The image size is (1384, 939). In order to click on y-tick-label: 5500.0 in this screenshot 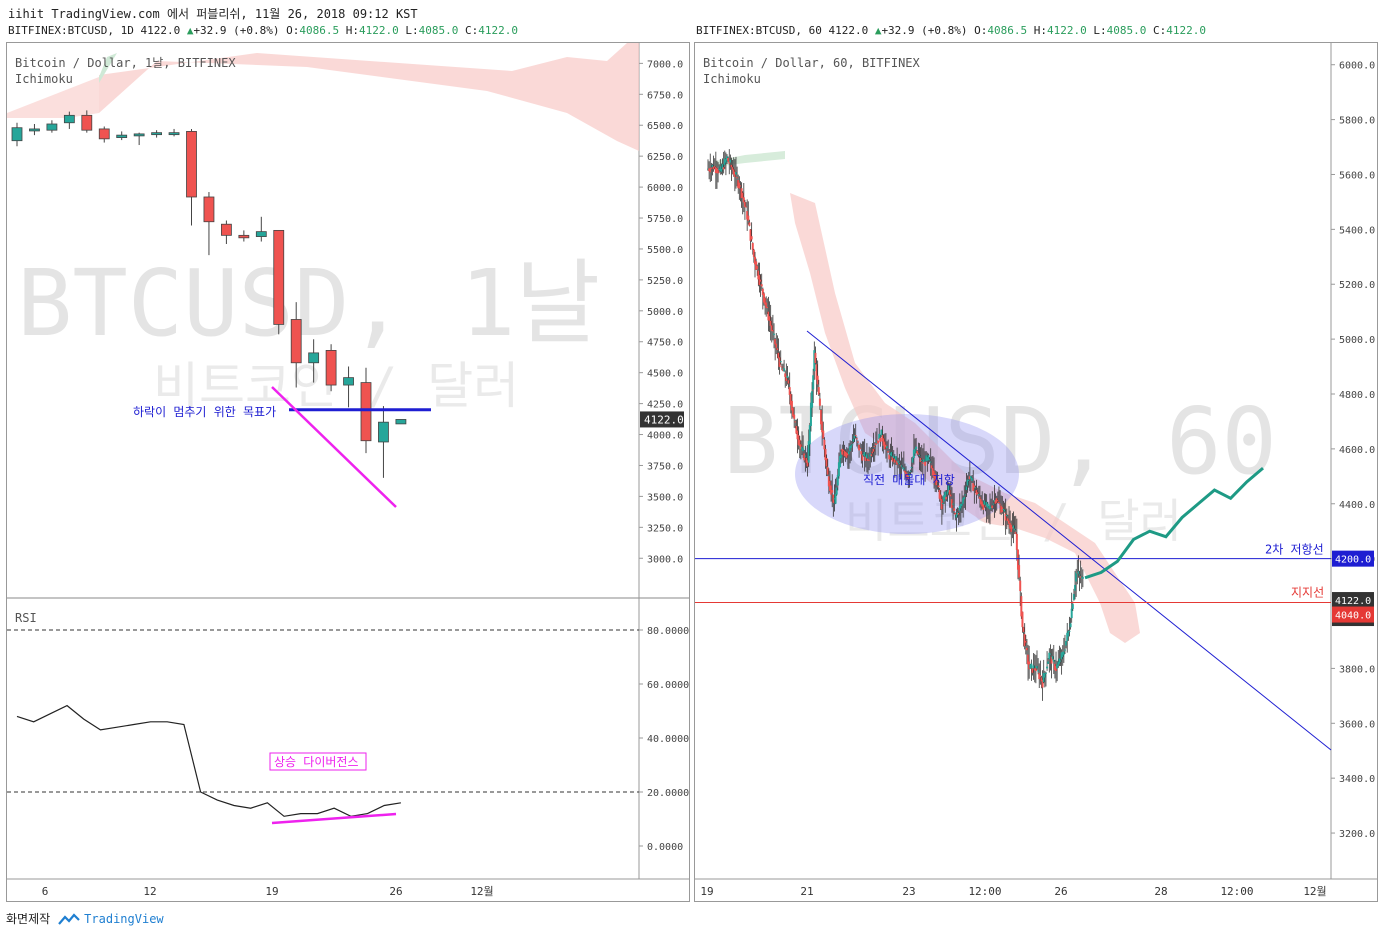, I will do `click(665, 250)`.